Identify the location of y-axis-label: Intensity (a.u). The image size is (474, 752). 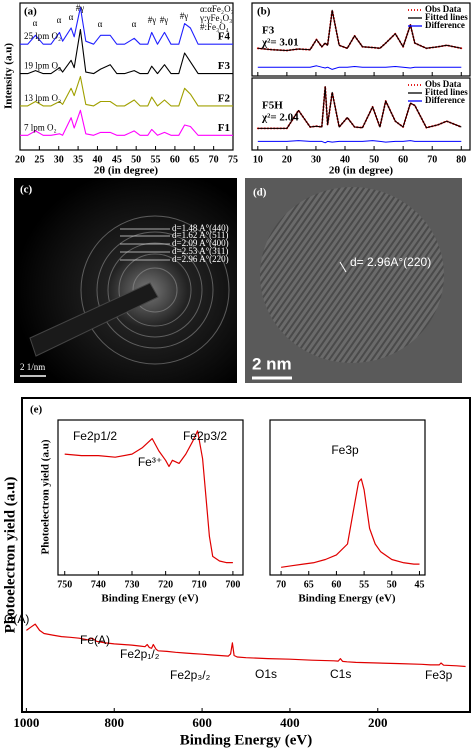
(9, 76).